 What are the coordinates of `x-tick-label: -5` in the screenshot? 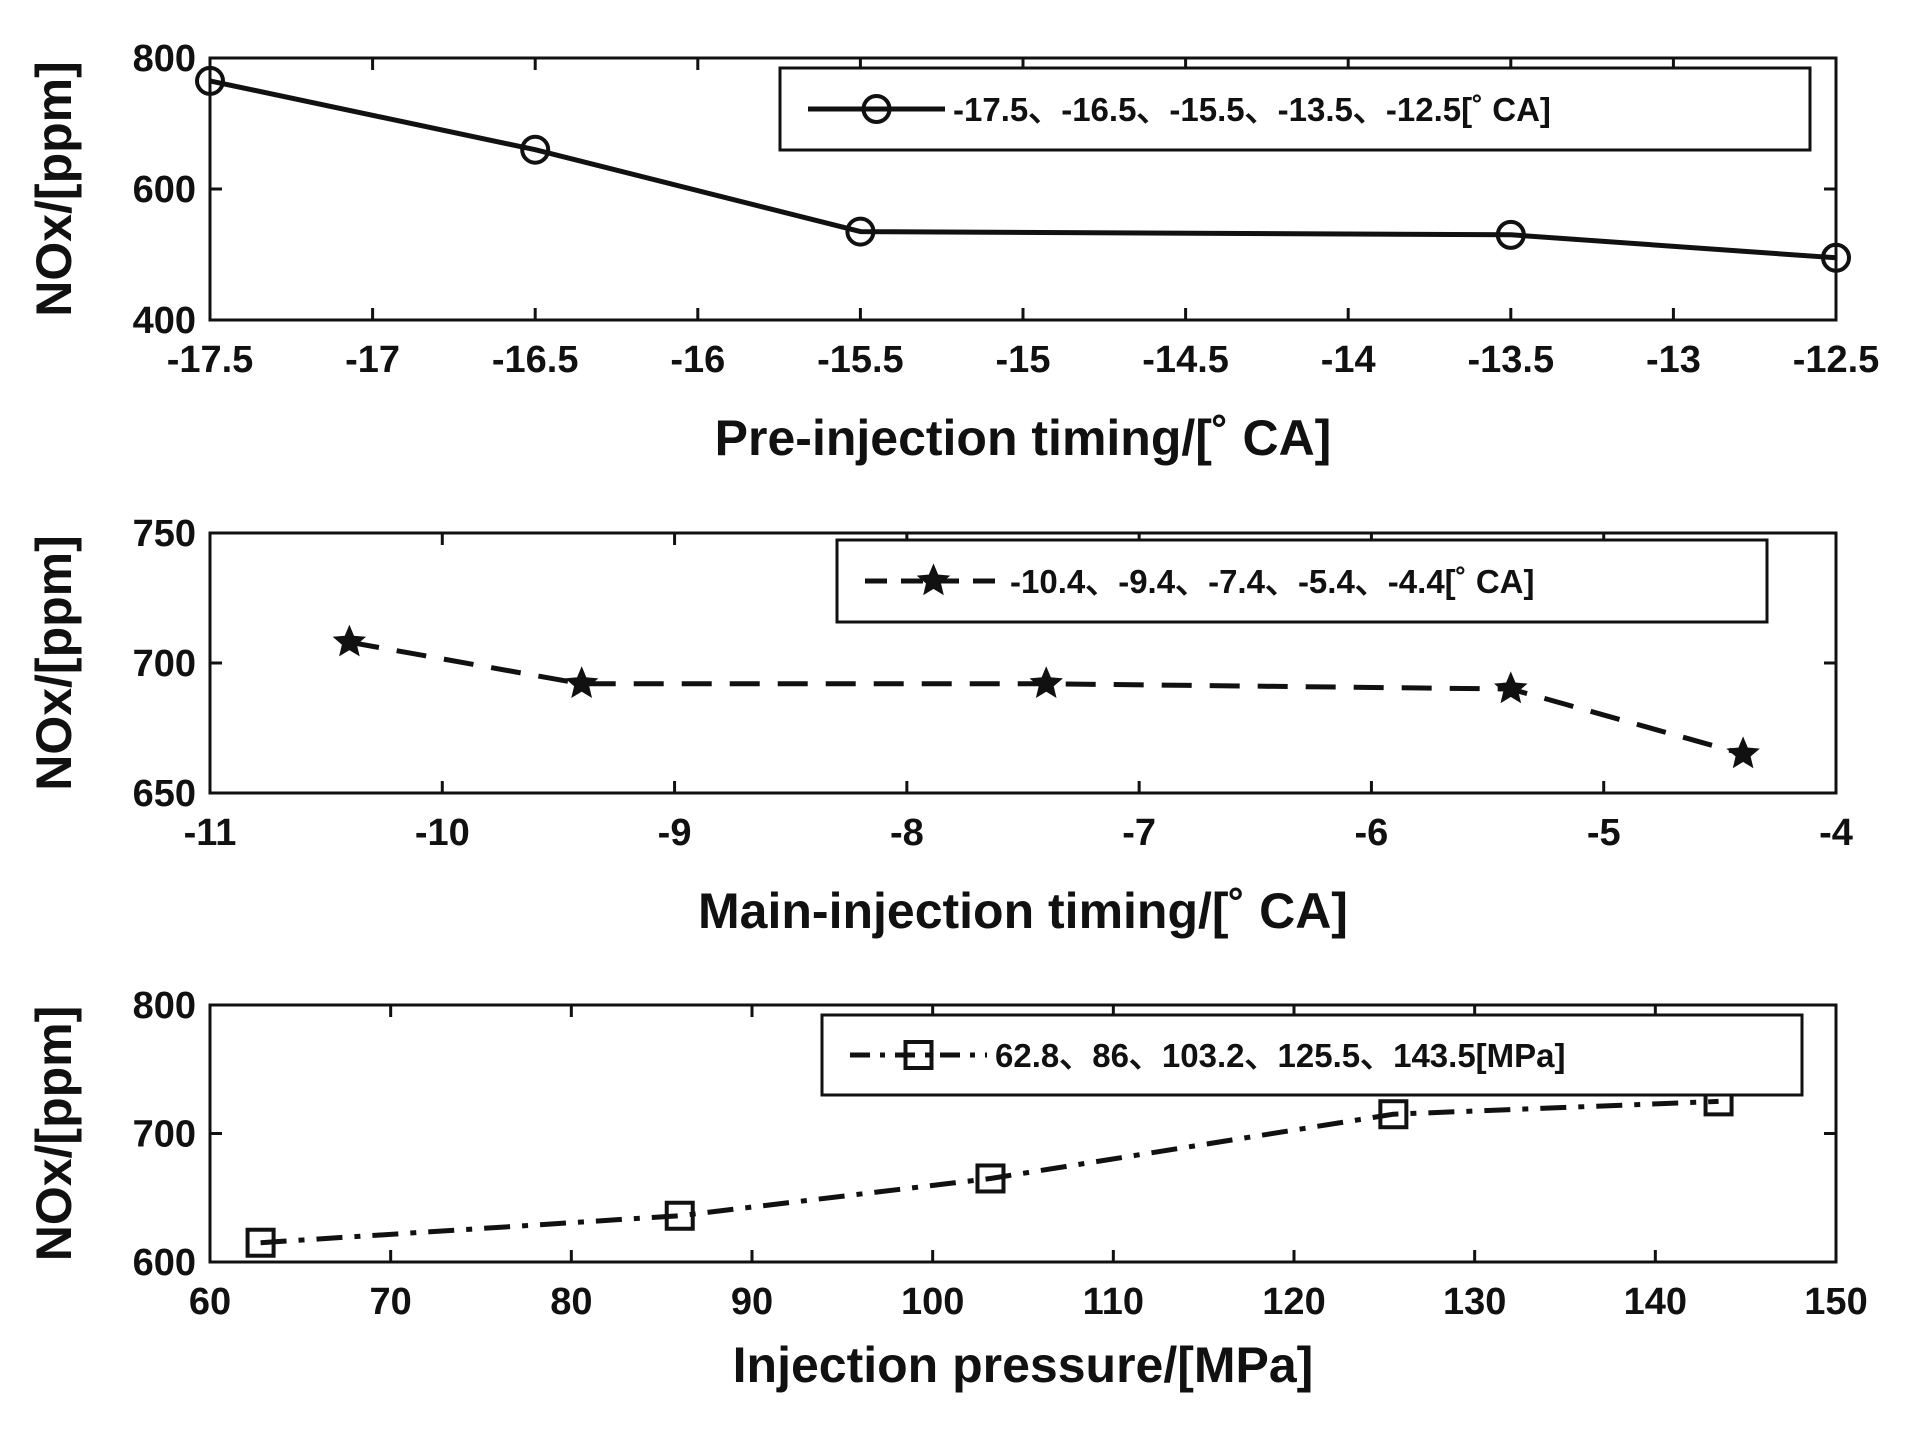 It's located at (1604, 833).